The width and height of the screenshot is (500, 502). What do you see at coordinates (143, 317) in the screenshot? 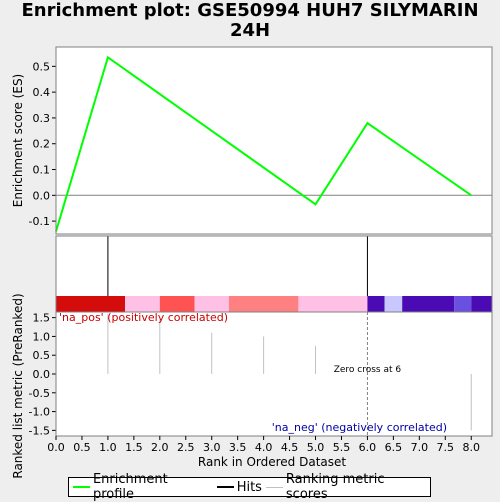
I see `pos-correlated-label: 'na_pos' (positively correlated)` at bounding box center [143, 317].